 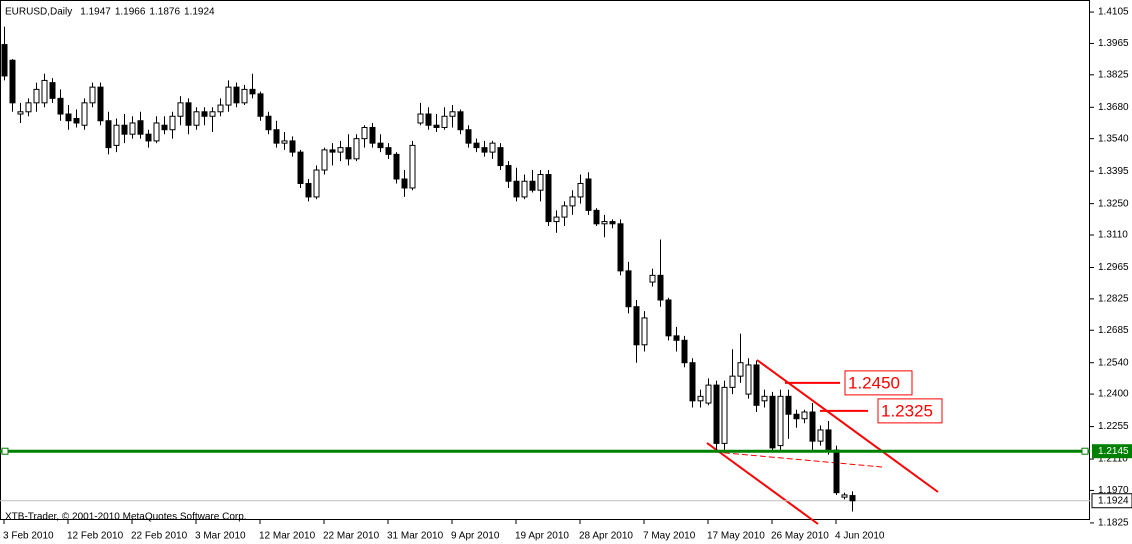 What do you see at coordinates (1113, 523) in the screenshot?
I see `y-tick-label: 1.1825` at bounding box center [1113, 523].